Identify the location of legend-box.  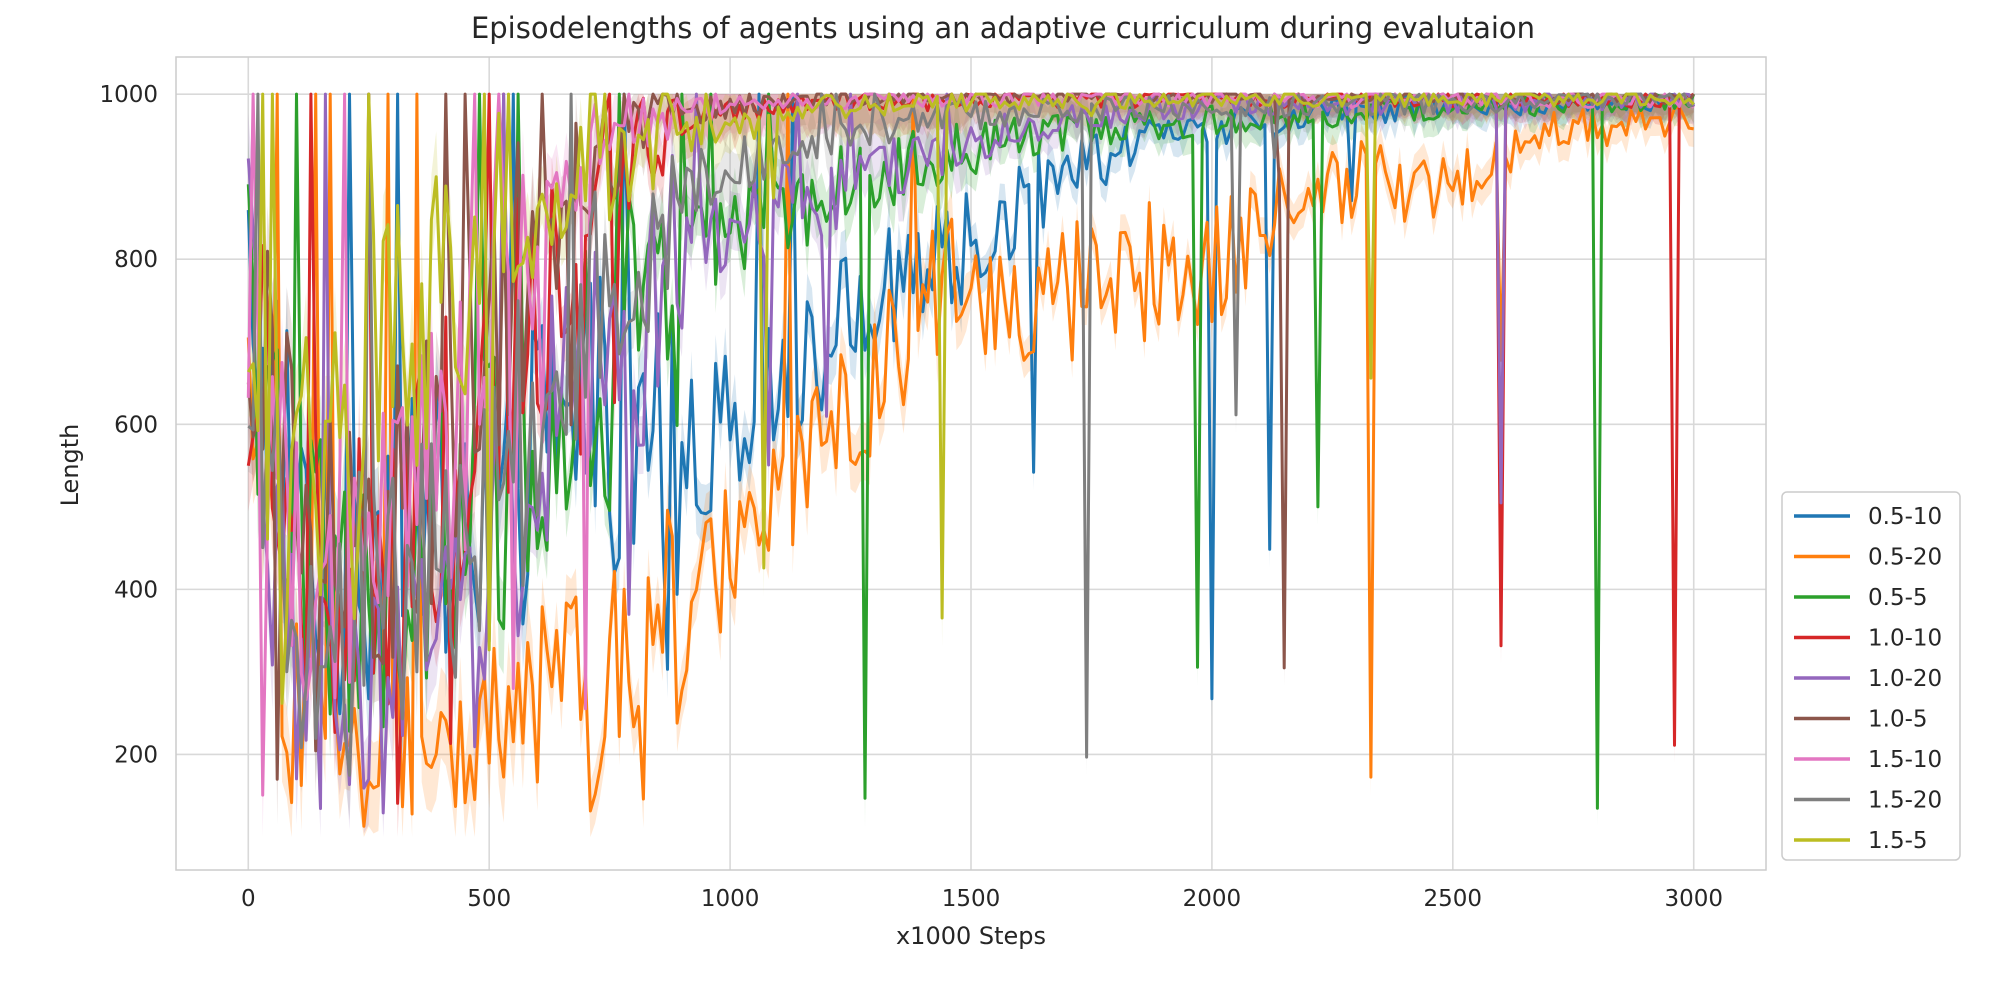
(1871, 676).